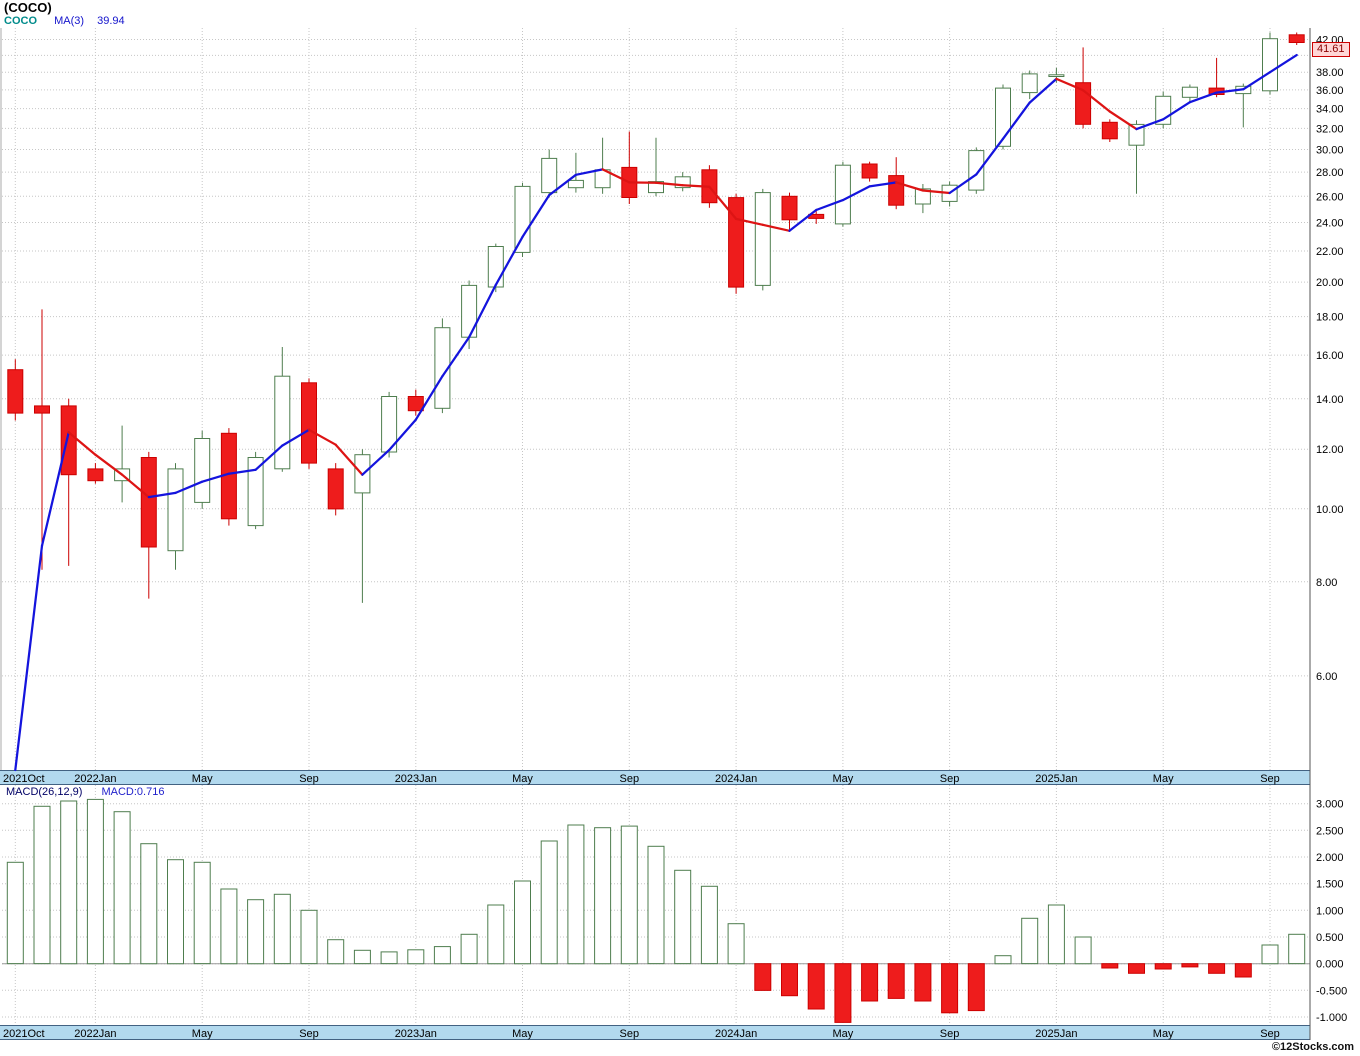 This screenshot has height=1056, width=1360. I want to click on macd-current-value: MACD:0.716, so click(133, 792).